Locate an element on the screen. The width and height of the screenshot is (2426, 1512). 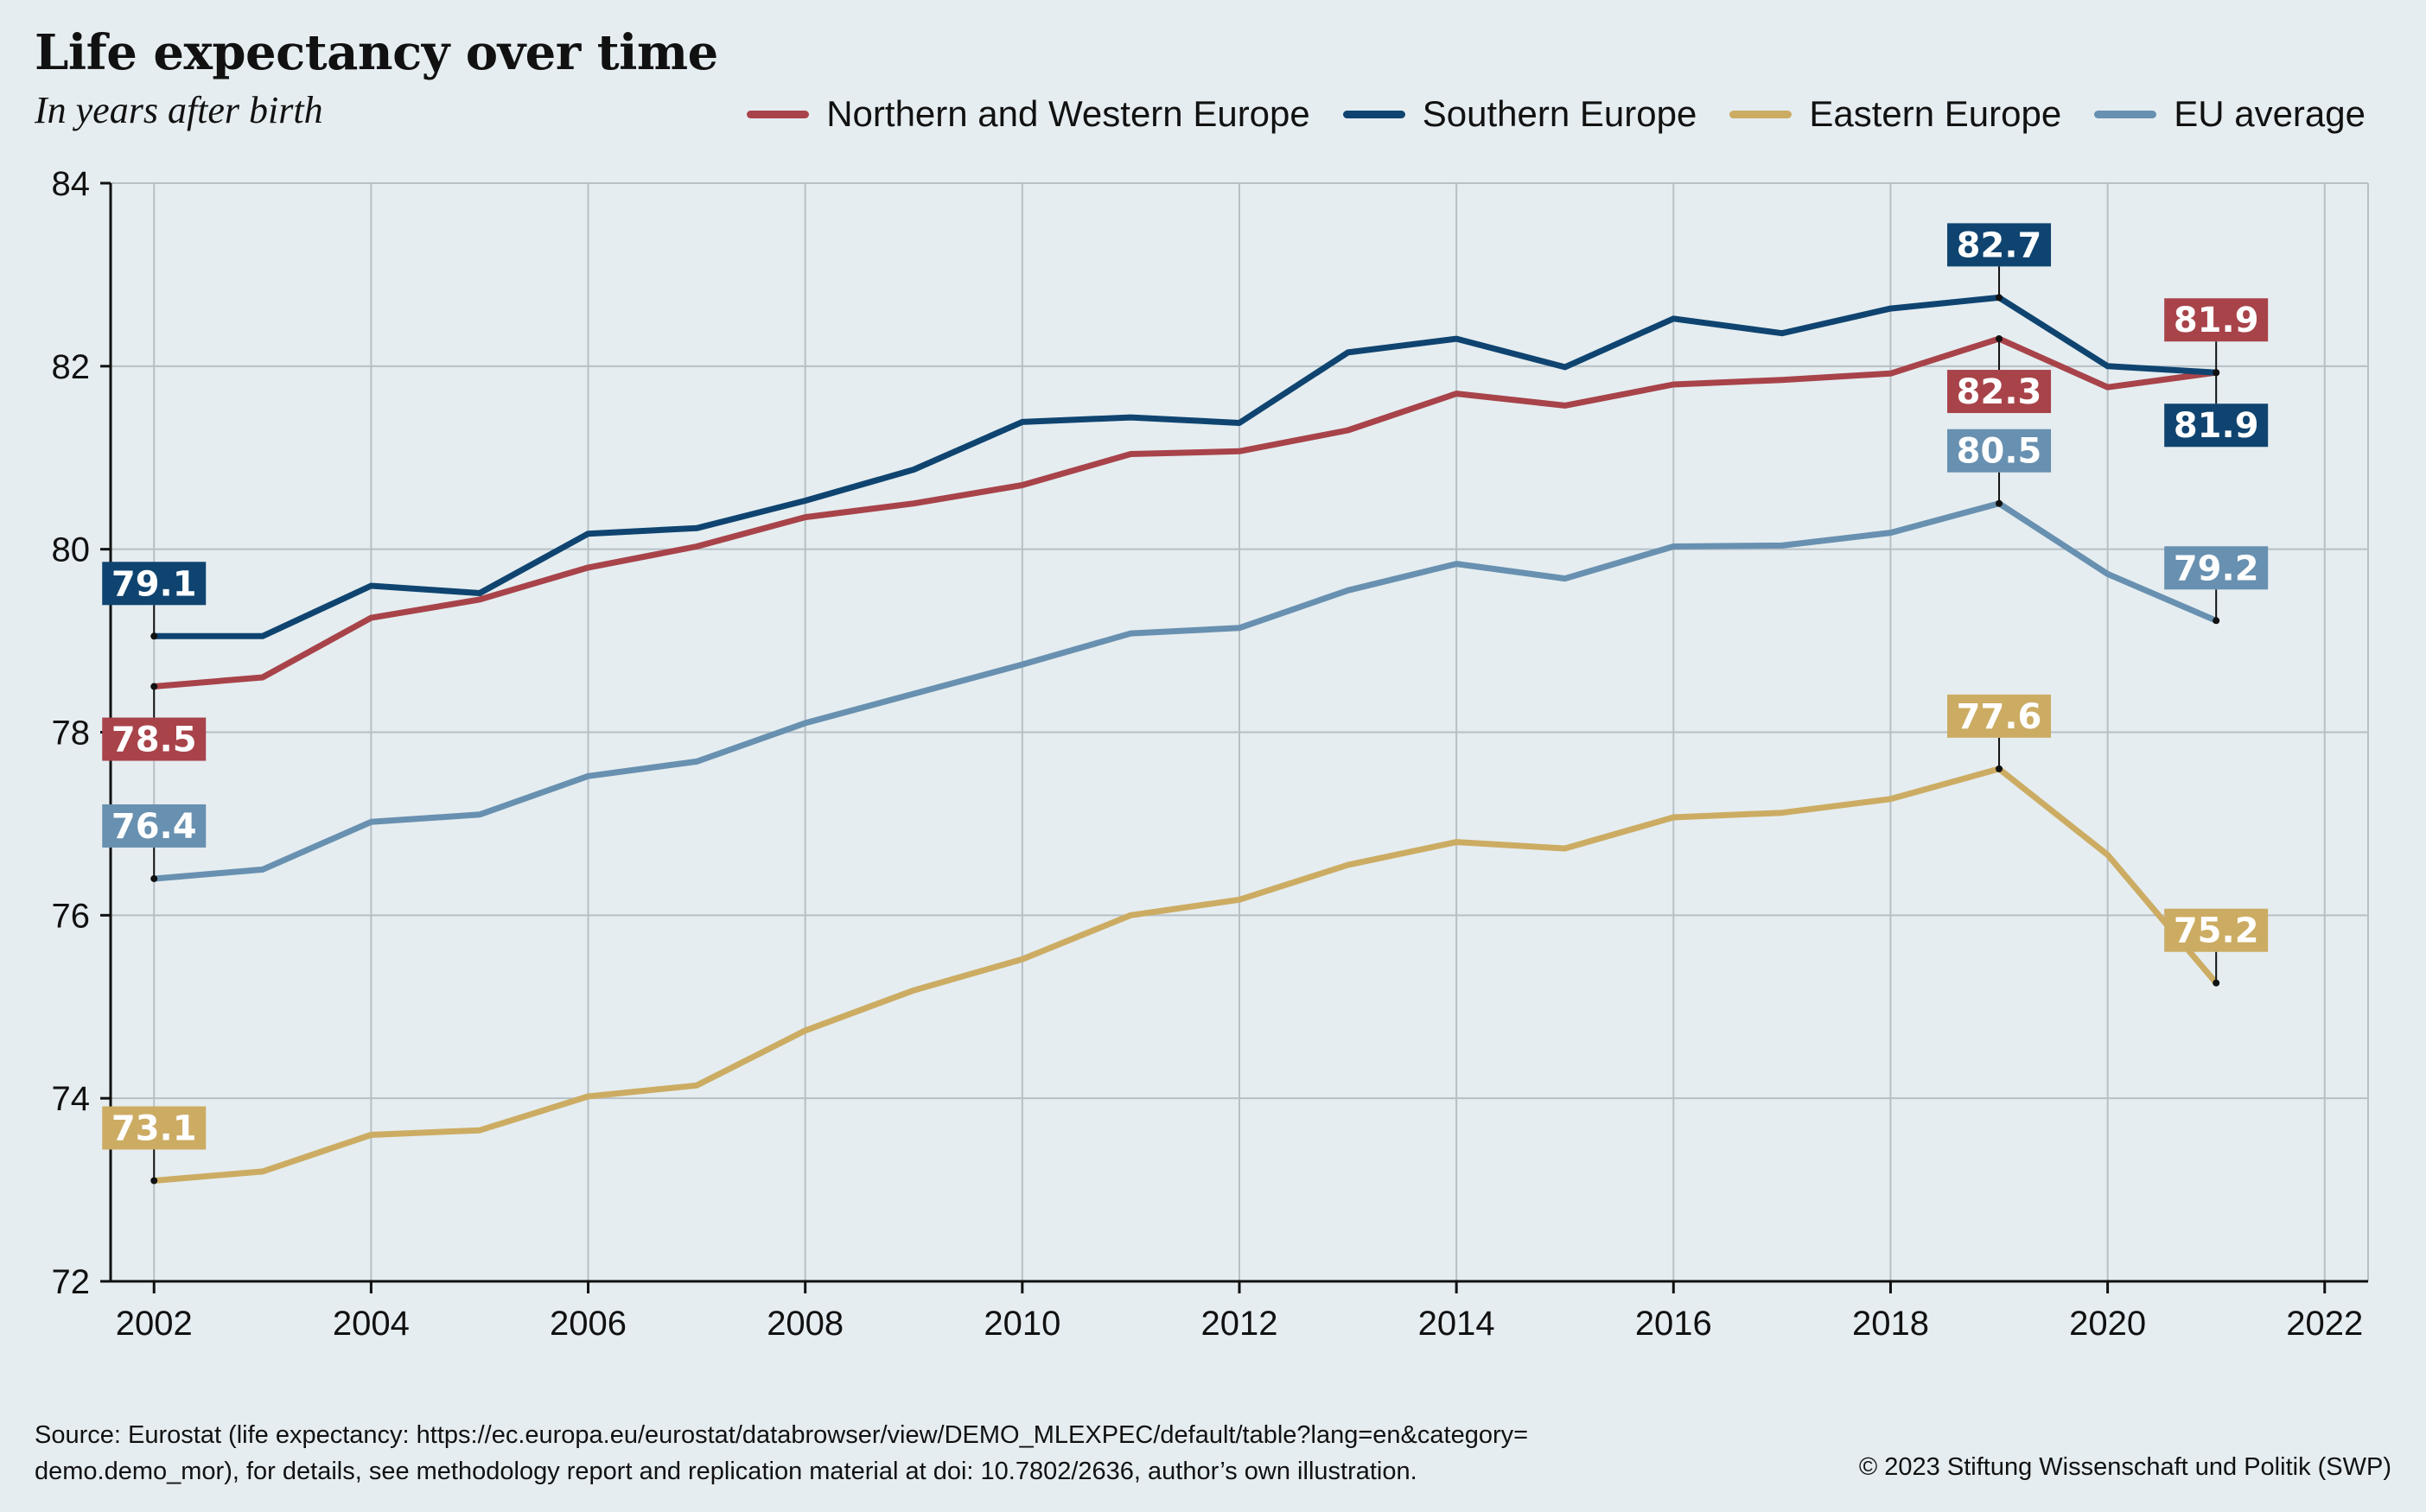
data-label-text: 77.6 is located at coordinates (1999, 717).